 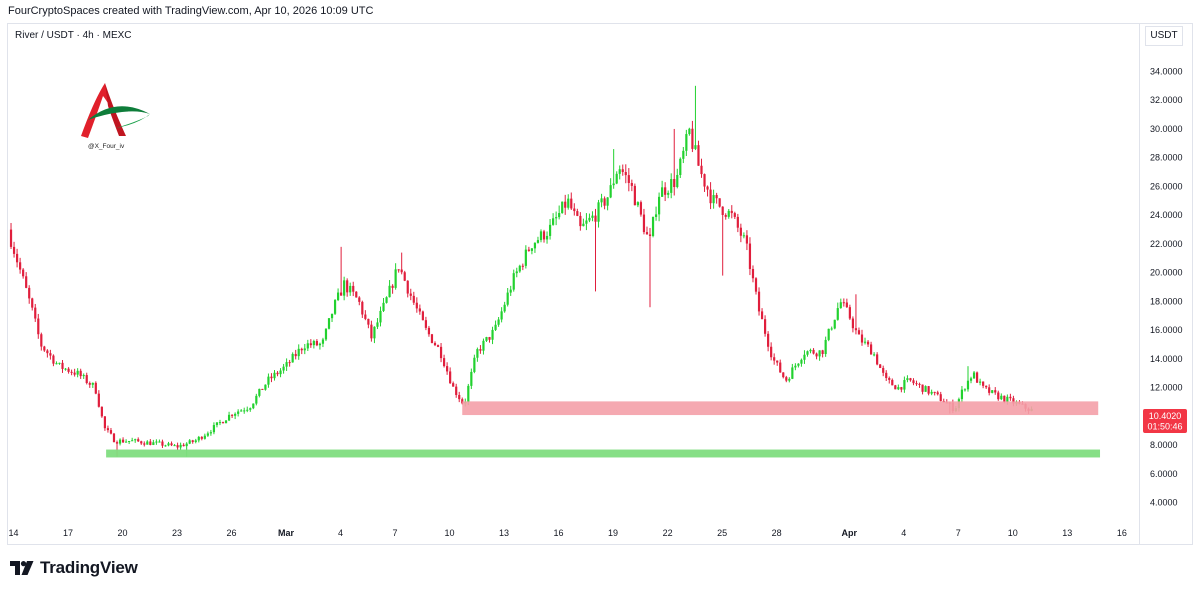 I want to click on x-tick-label: 17, so click(x=68, y=533).